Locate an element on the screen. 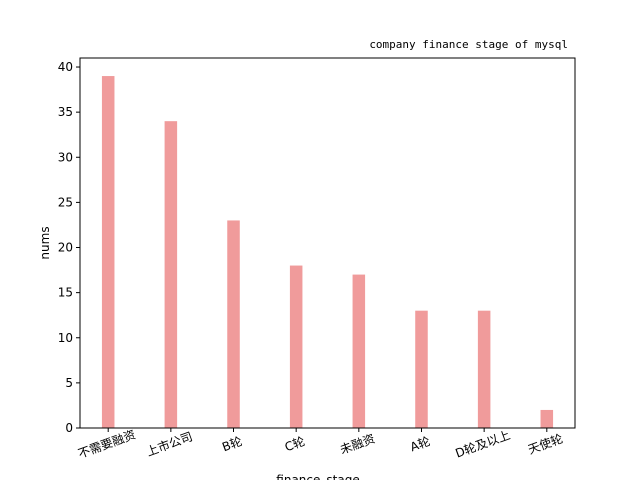  x-tick-label: A轮 is located at coordinates (420, 444).